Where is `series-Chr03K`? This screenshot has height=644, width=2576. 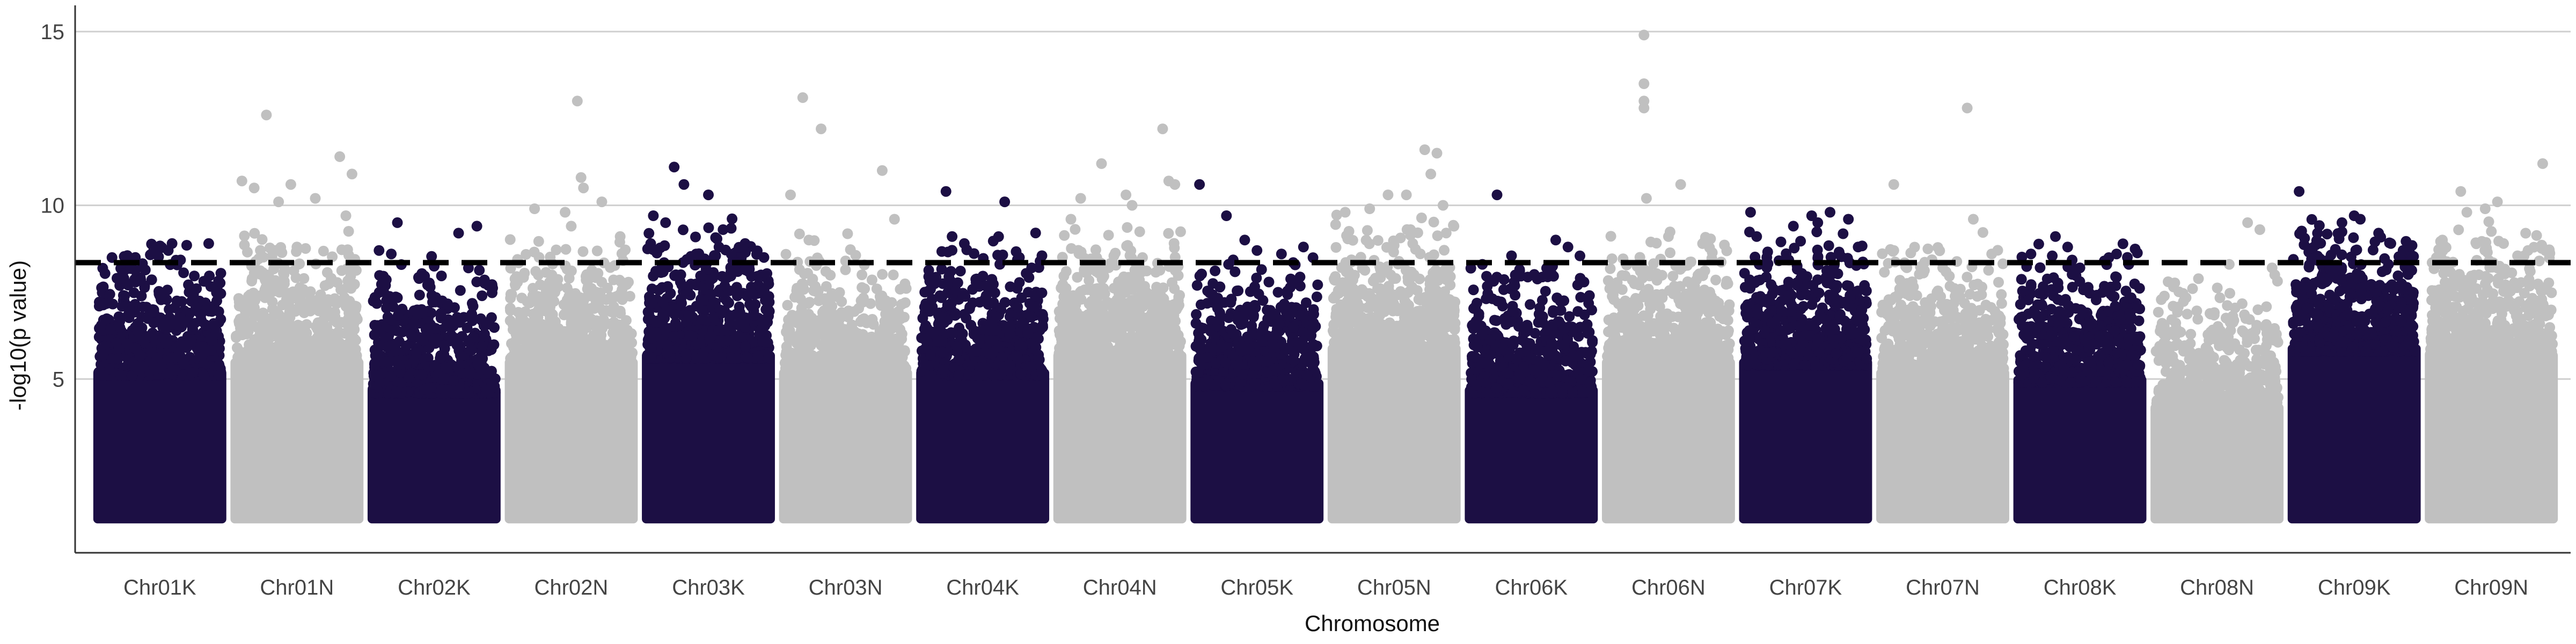
series-Chr03K is located at coordinates (708, 343).